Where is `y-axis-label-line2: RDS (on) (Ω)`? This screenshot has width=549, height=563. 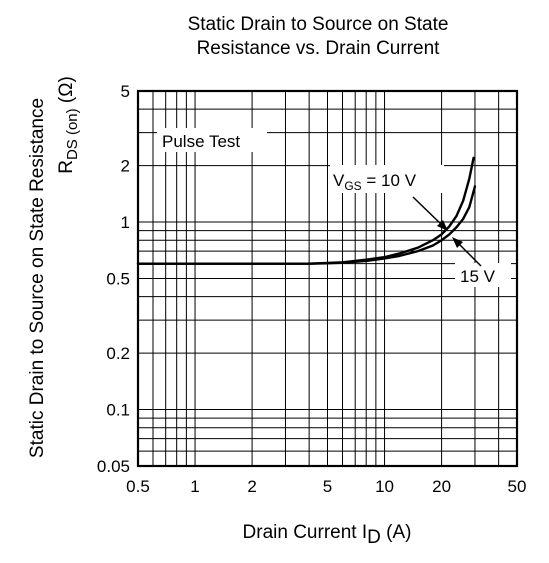 y-axis-label-line2: RDS (on) (Ω) is located at coordinates (68, 125).